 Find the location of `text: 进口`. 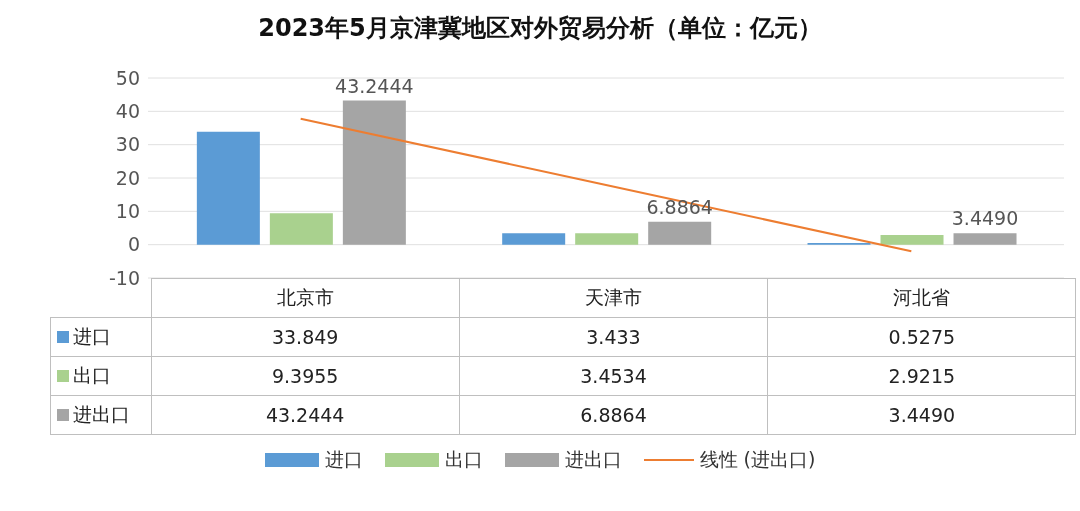

text: 进口 is located at coordinates (343, 459).